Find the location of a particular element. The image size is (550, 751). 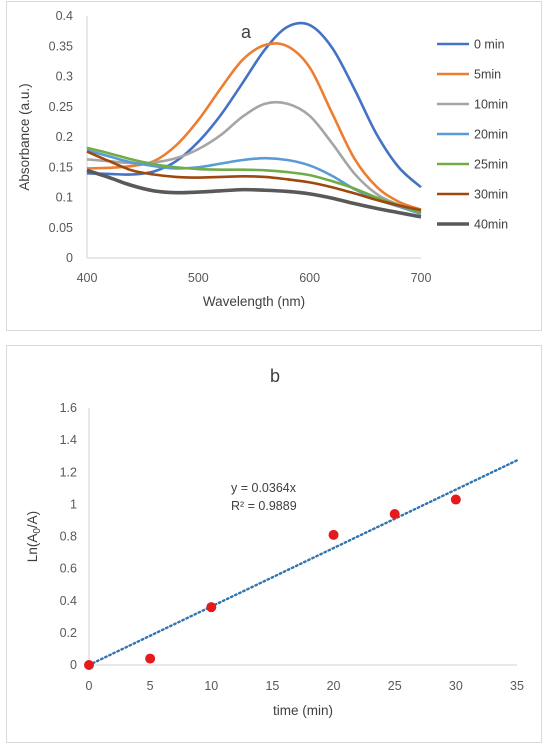

x-tick-label: 0 is located at coordinates (89, 686).